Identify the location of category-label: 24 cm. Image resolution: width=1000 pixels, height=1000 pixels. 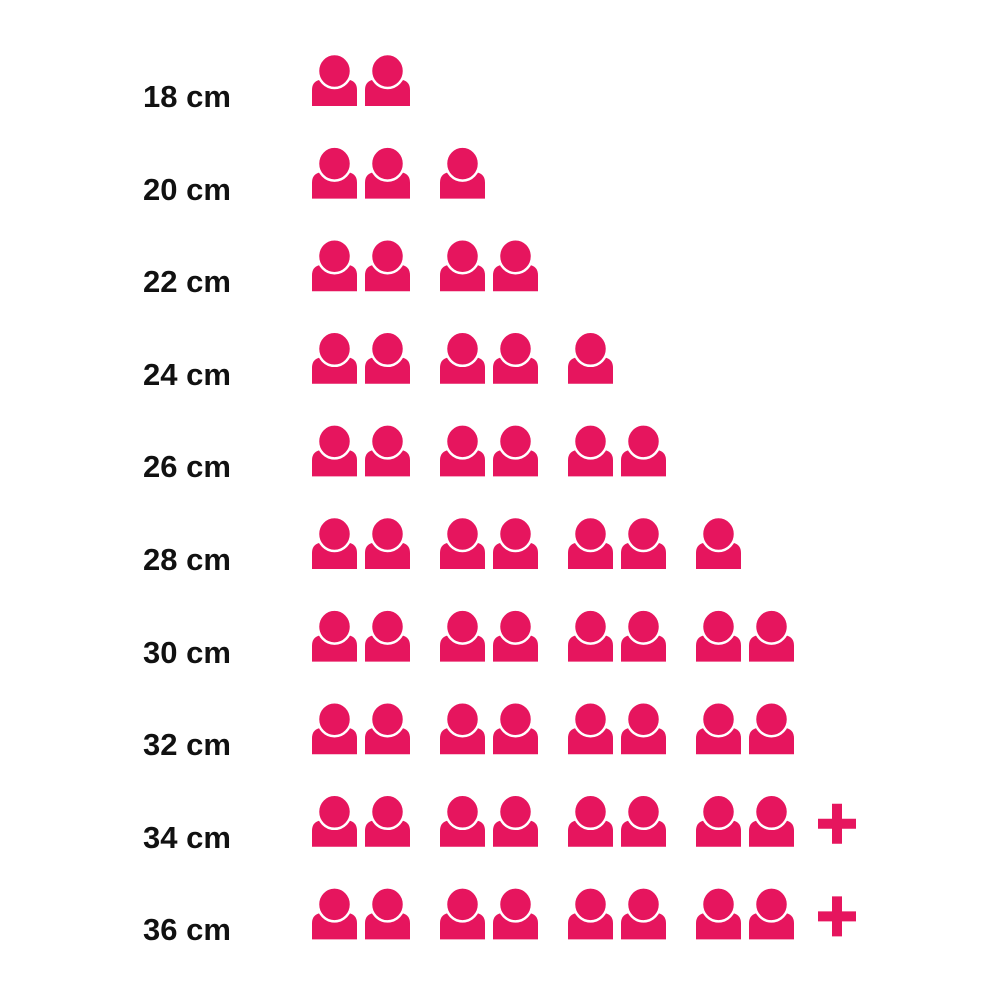
(187, 374).